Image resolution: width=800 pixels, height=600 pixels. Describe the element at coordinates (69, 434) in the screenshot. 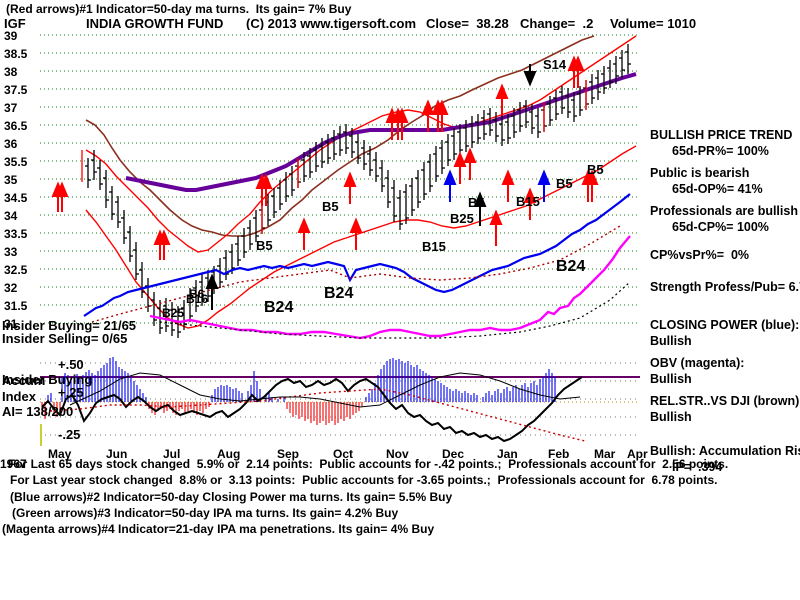

I see `accum-ytick-minus25: -.25` at that location.